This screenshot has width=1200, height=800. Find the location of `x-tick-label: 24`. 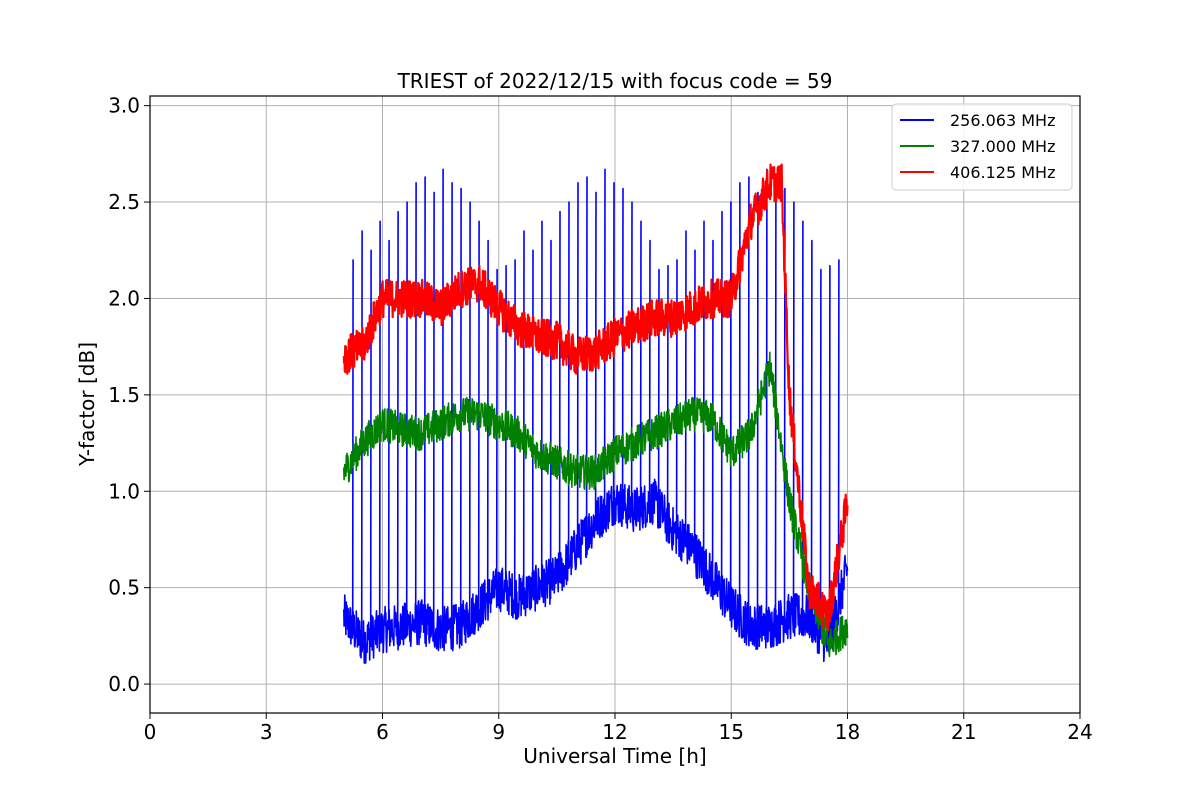

x-tick-label: 24 is located at coordinates (1079, 732).